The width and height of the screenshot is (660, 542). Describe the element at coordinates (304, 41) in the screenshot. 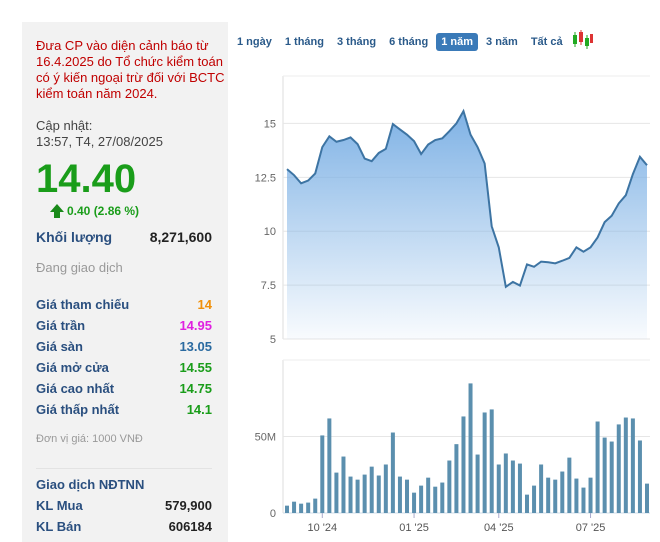

I see `tab-period: 1 tháng` at that location.